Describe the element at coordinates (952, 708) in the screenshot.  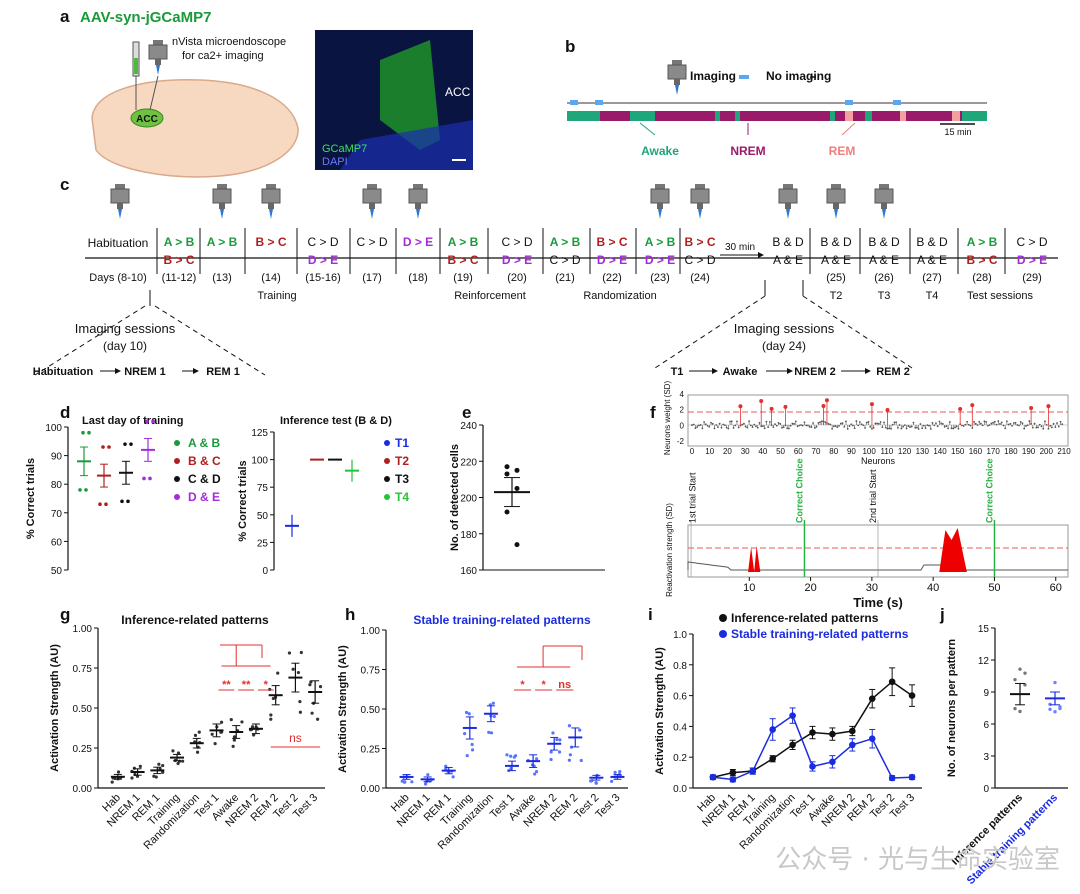
I see `j-y-label: No. of neurons per pattern` at that location.